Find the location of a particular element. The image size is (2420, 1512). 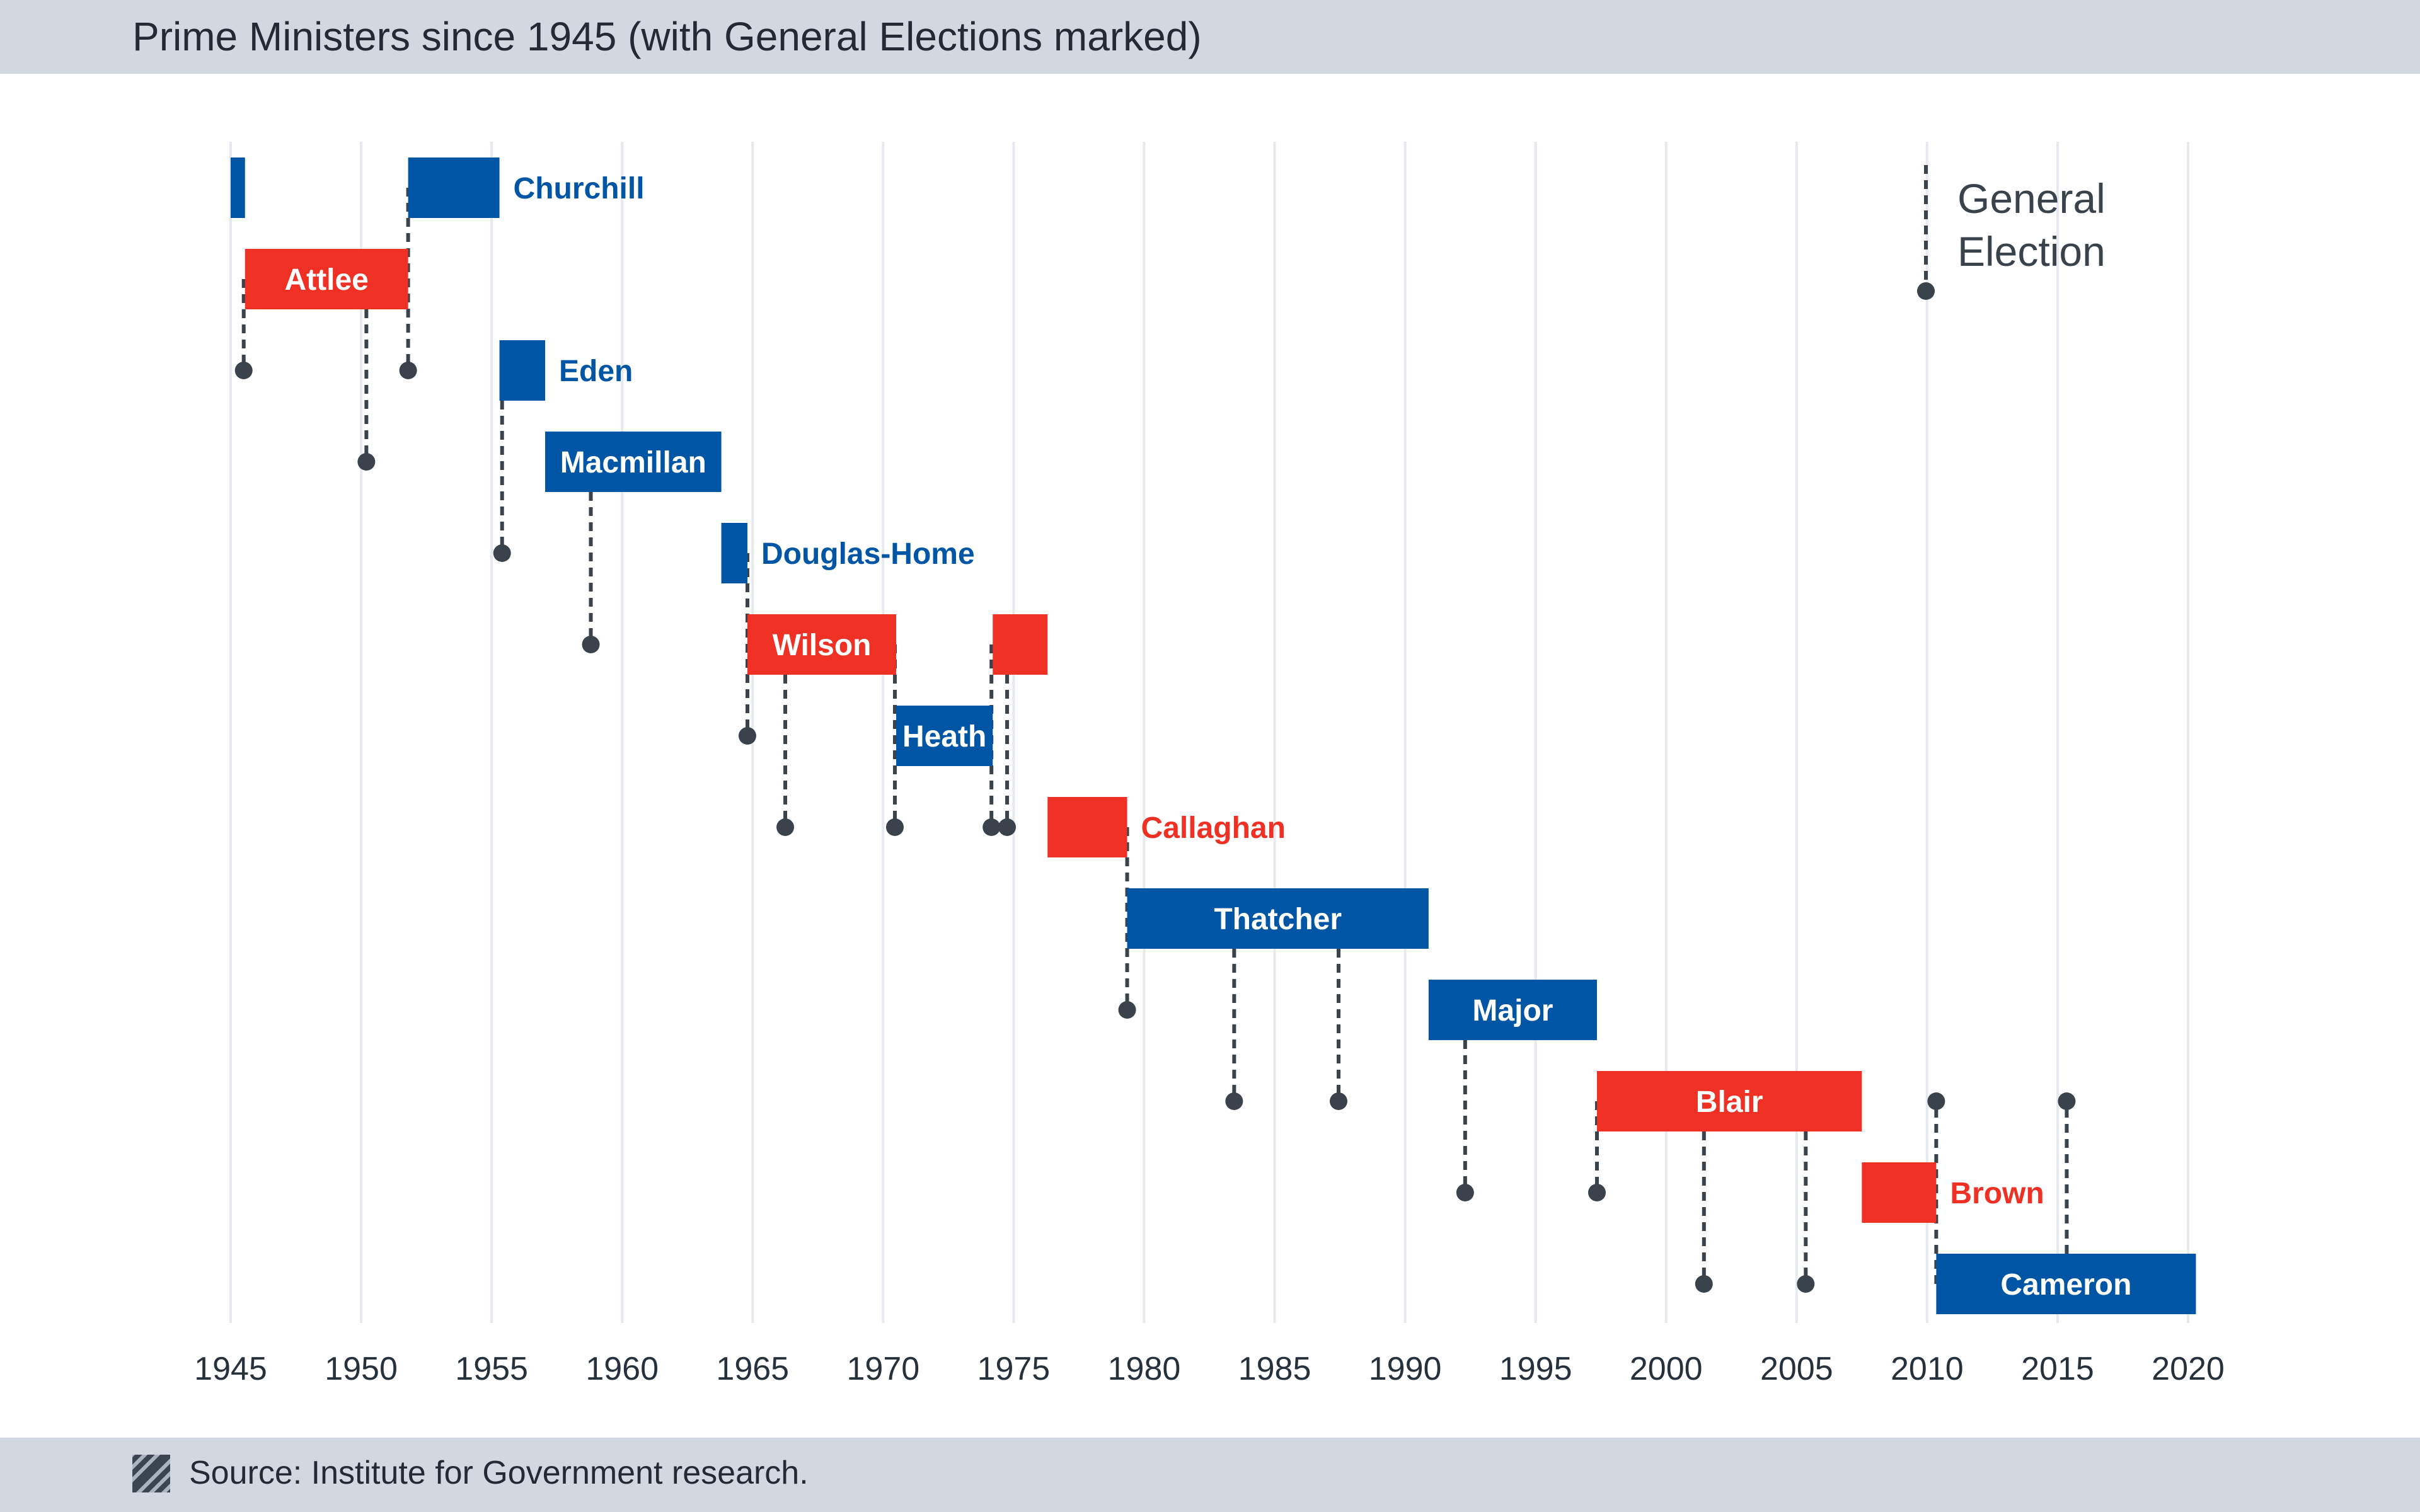

term-bar-callaghan is located at coordinates (1087, 827).